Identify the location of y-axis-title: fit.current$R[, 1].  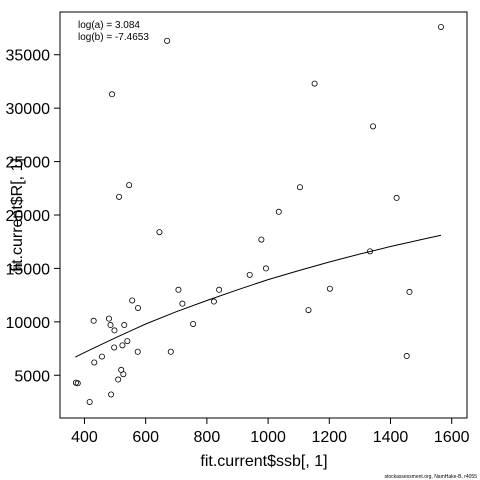
(17, 215).